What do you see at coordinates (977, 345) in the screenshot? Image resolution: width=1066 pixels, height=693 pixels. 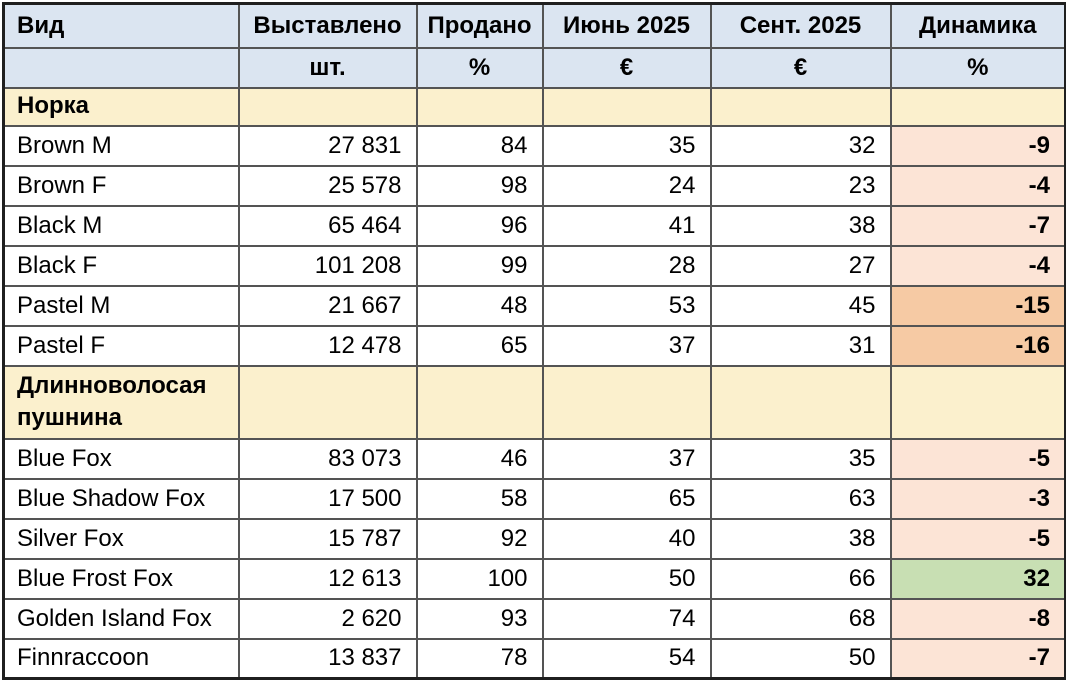 I see `cell-dynamics: -16` at bounding box center [977, 345].